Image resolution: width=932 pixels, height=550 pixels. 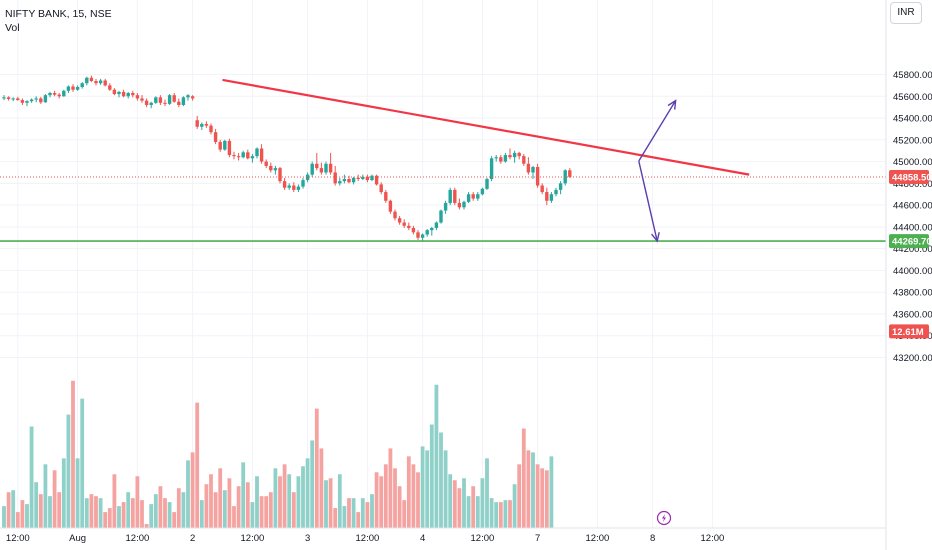 What do you see at coordinates (912, 140) in the screenshot?
I see `price-tick-label: 45200.00` at bounding box center [912, 140].